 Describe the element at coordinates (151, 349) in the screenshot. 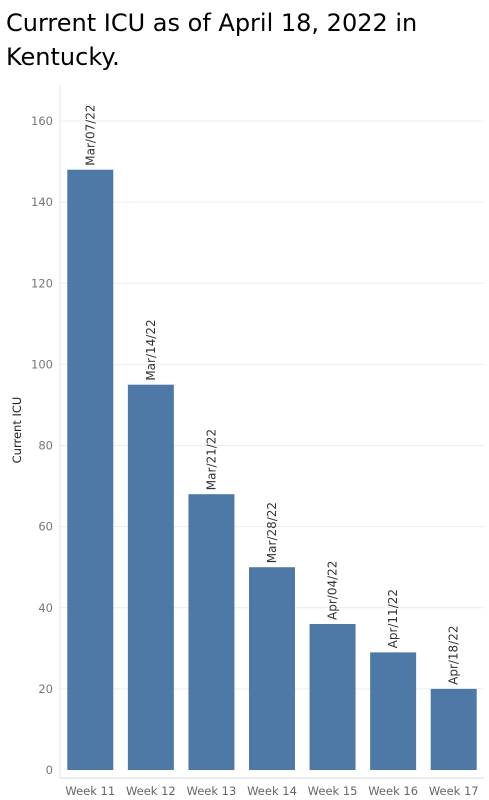

I see `bar-data-label: Mar/14/22` at that location.